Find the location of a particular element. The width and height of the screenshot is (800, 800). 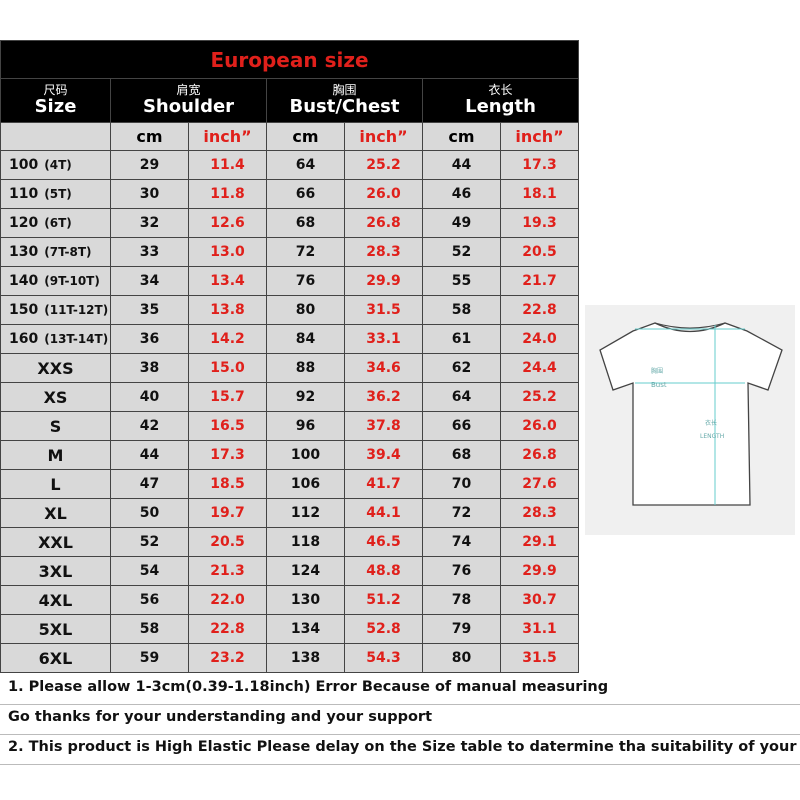

cm-value: 96 is located at coordinates (305, 426).